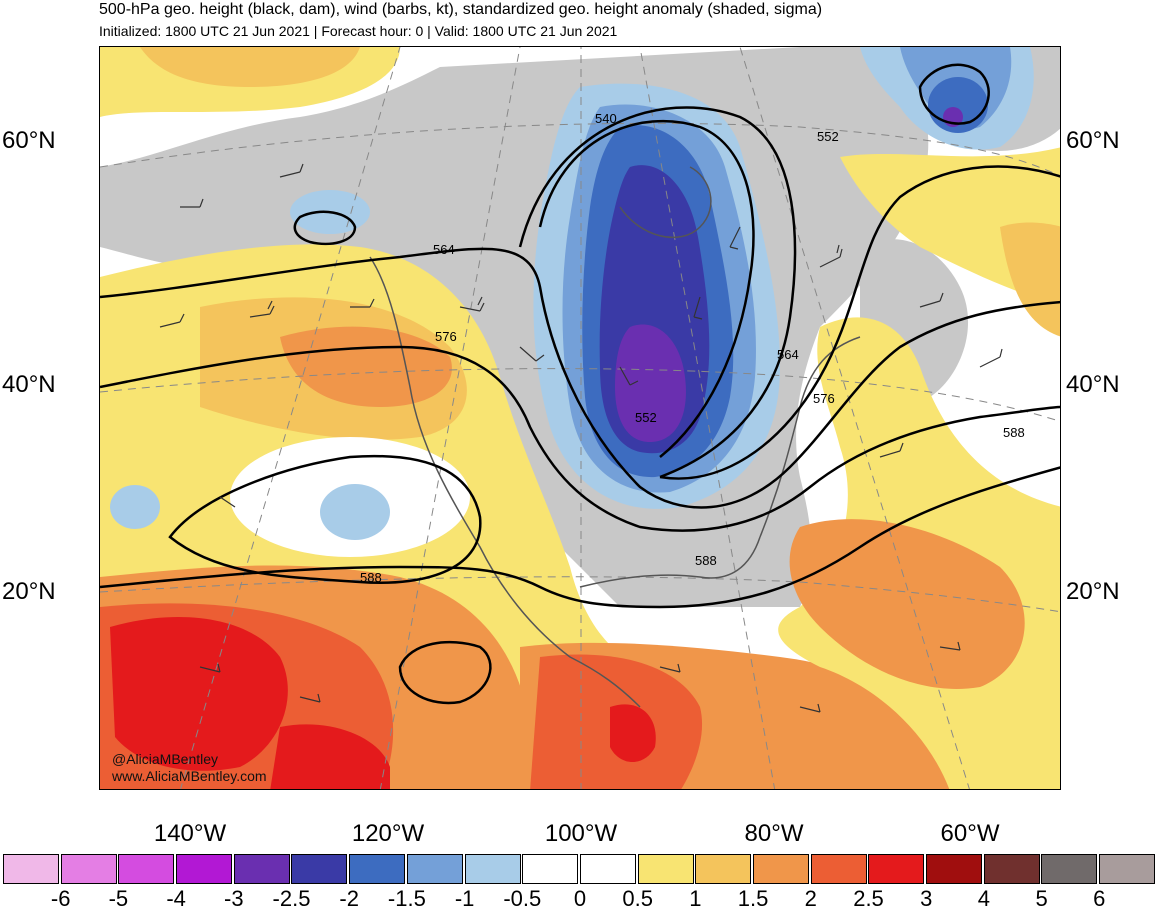  Describe the element at coordinates (199, 694) in the screenshot. I see `anomaly-red-south` at that location.